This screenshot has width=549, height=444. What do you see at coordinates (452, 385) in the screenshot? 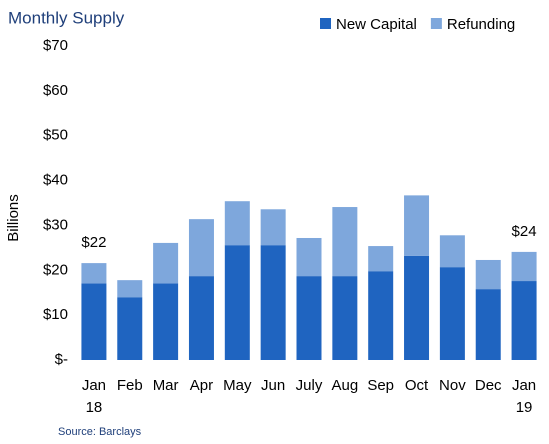
I see `x-tick-label: Nov` at bounding box center [452, 385].